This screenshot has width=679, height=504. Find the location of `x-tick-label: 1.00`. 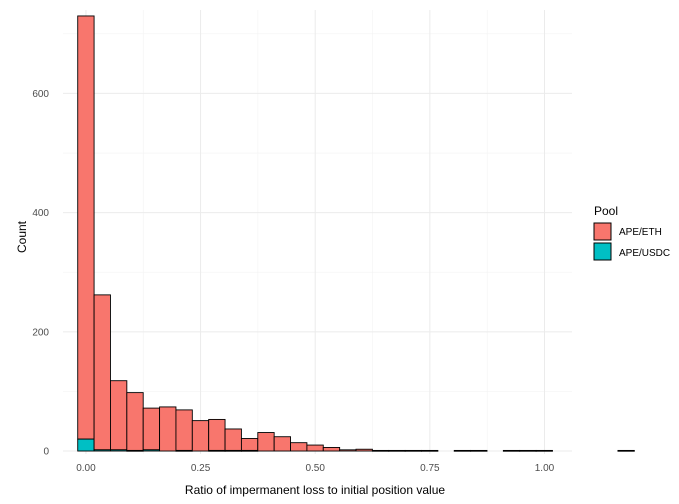

x-tick-label: 1.00 is located at coordinates (545, 468).